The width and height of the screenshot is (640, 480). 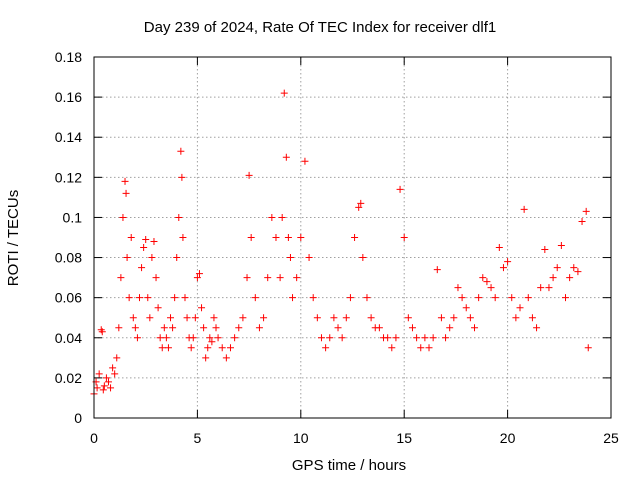 What do you see at coordinates (68, 258) in the screenshot?
I see `y-tick-label: 0.08` at bounding box center [68, 258].